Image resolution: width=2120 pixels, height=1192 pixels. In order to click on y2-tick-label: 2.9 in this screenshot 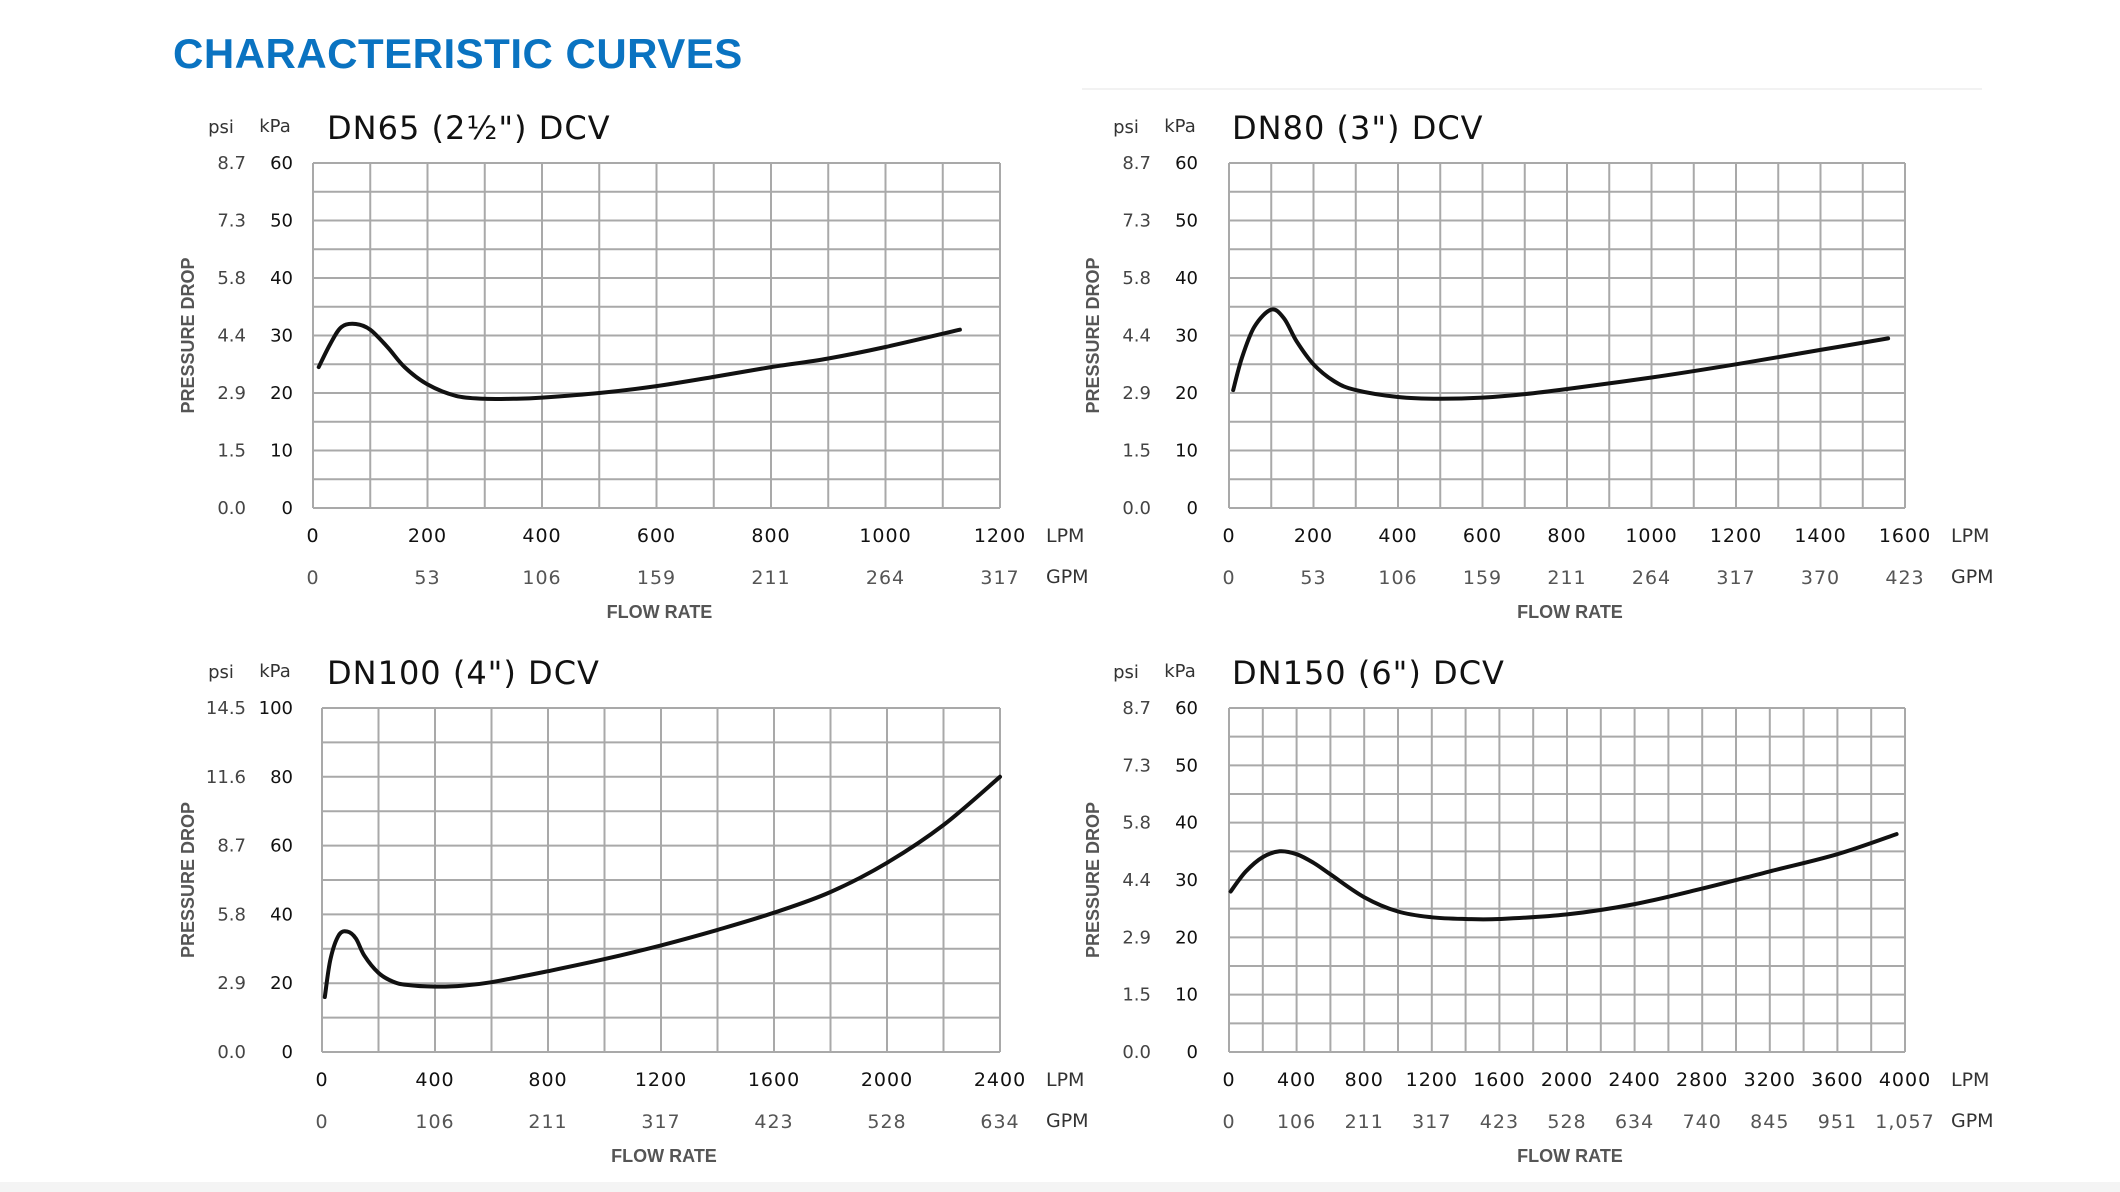, I will do `click(231, 983)`.